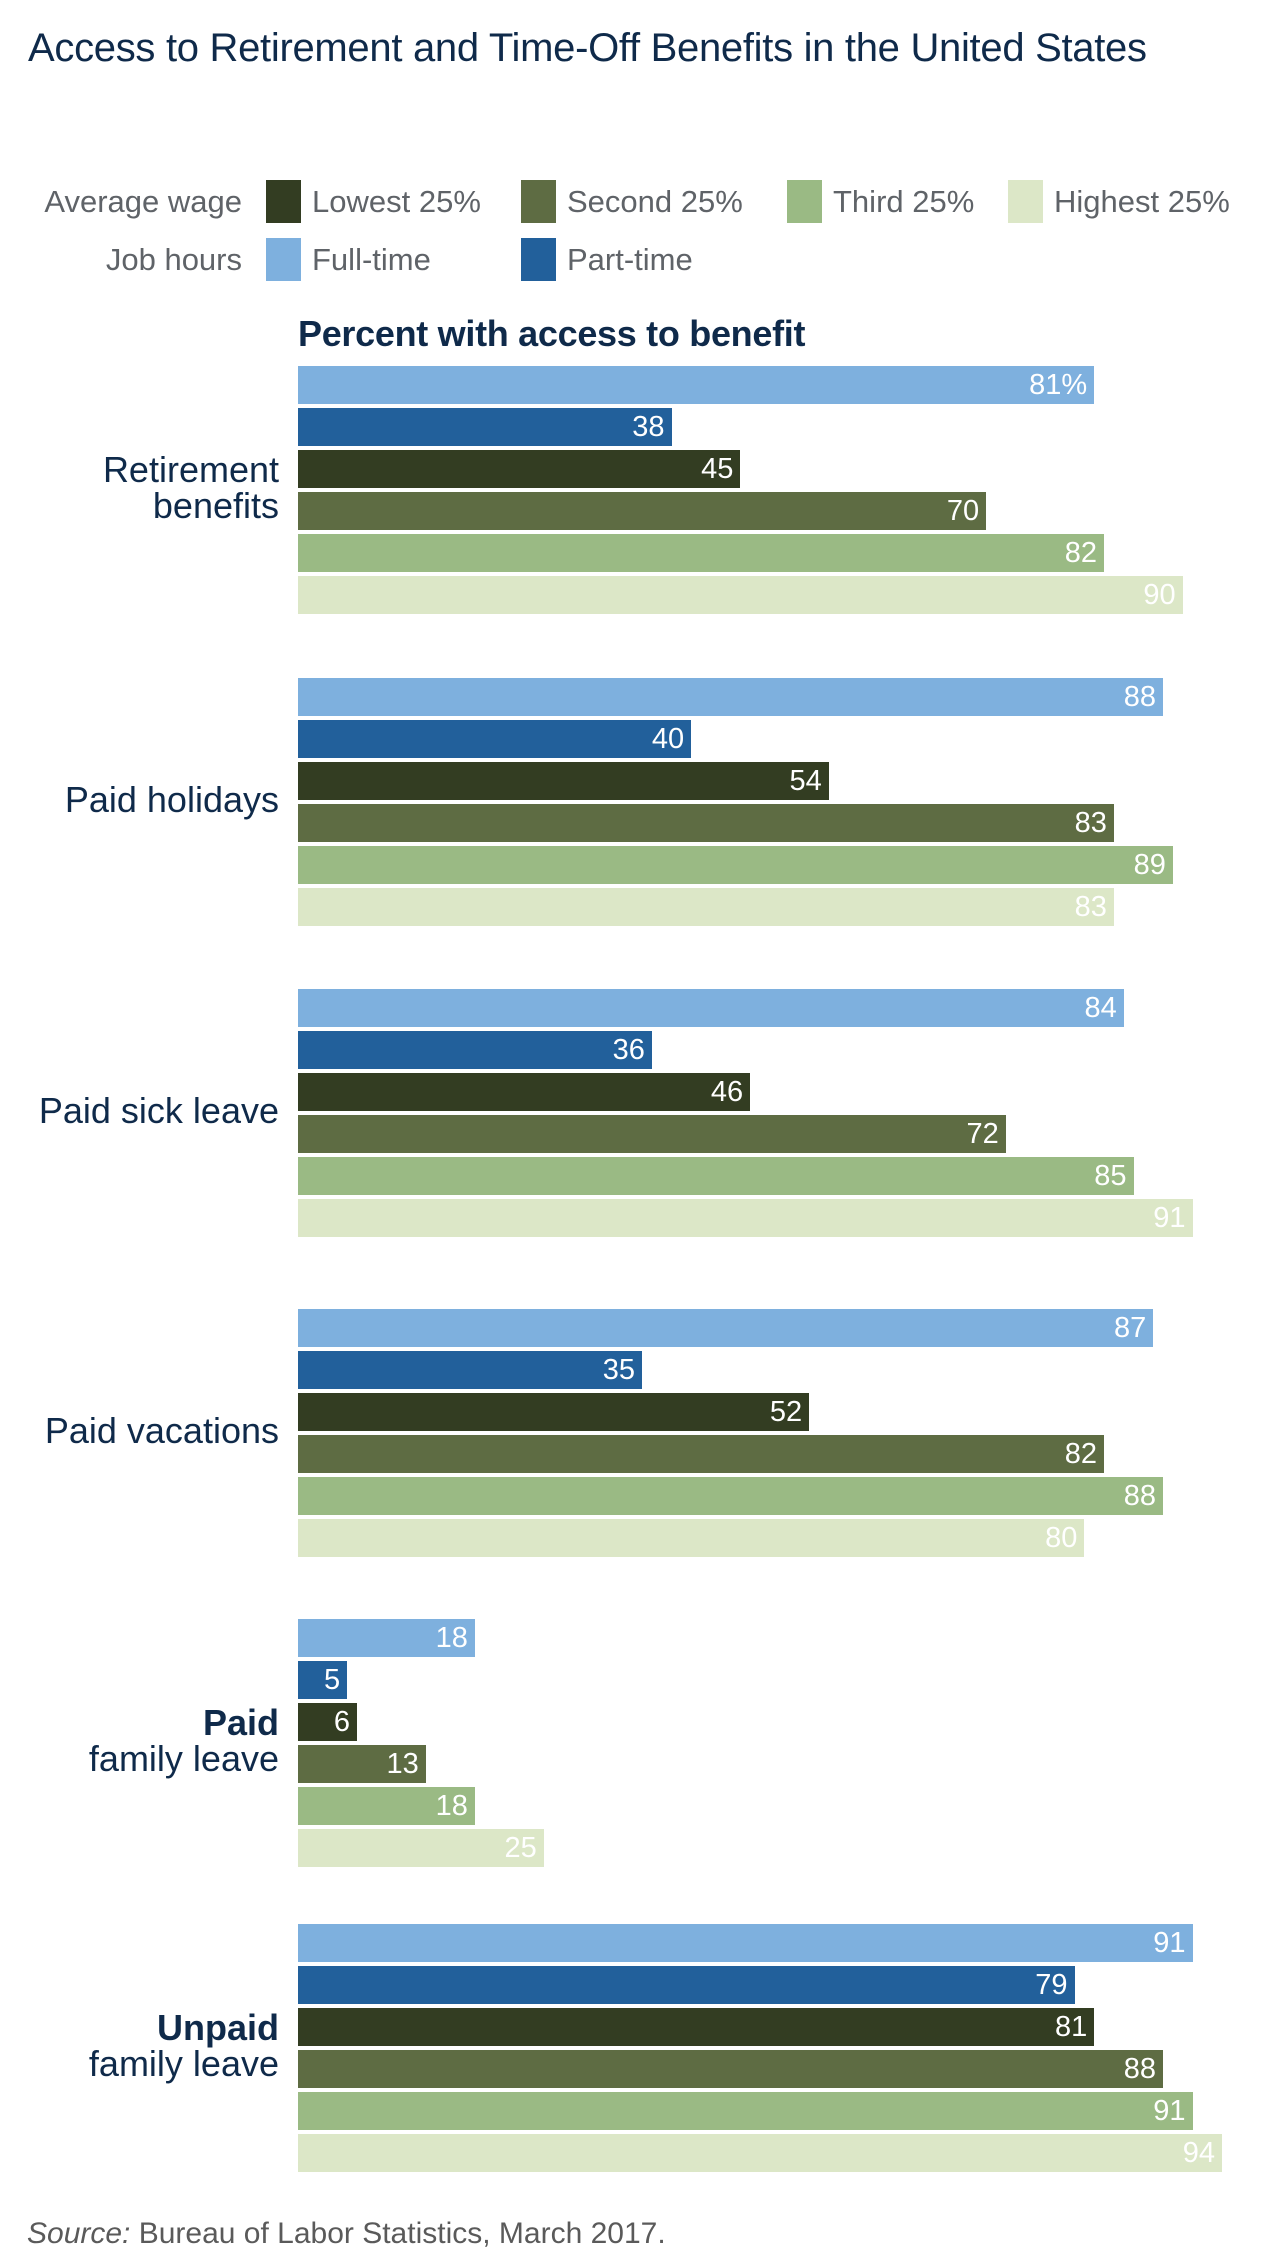  I want to click on bar-value-label: 87, so click(1130, 1328).